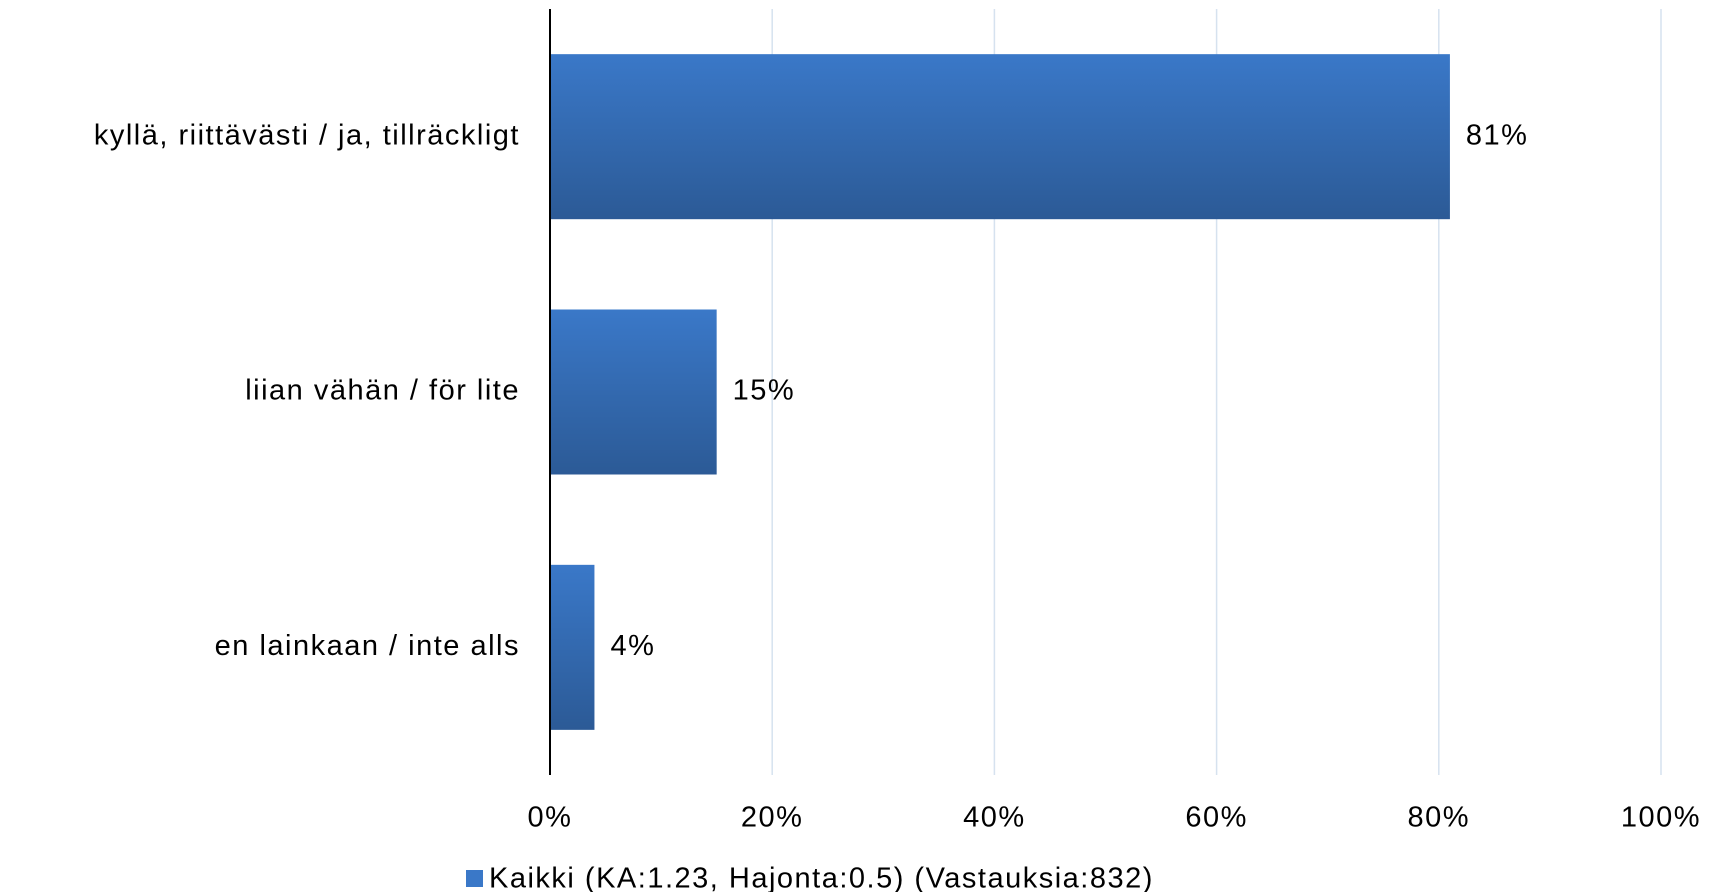 The image size is (1715, 892). I want to click on data-label: 15%, so click(764, 391).